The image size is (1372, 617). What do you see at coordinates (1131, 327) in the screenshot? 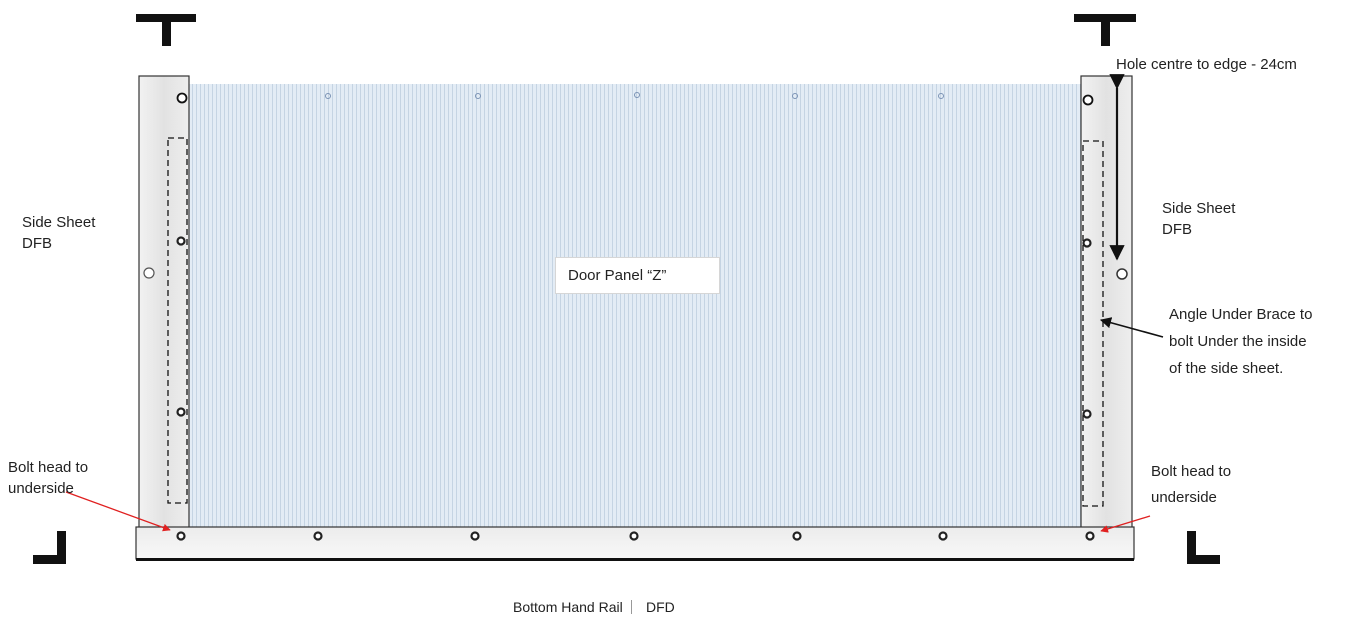
I see `angle-brace-pointer-arrow` at bounding box center [1131, 327].